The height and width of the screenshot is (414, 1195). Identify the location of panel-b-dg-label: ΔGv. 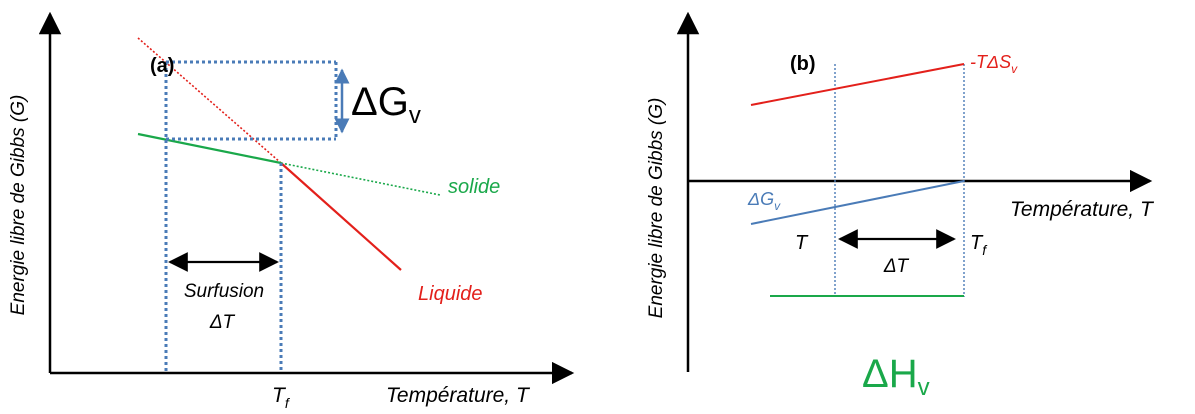
(764, 201).